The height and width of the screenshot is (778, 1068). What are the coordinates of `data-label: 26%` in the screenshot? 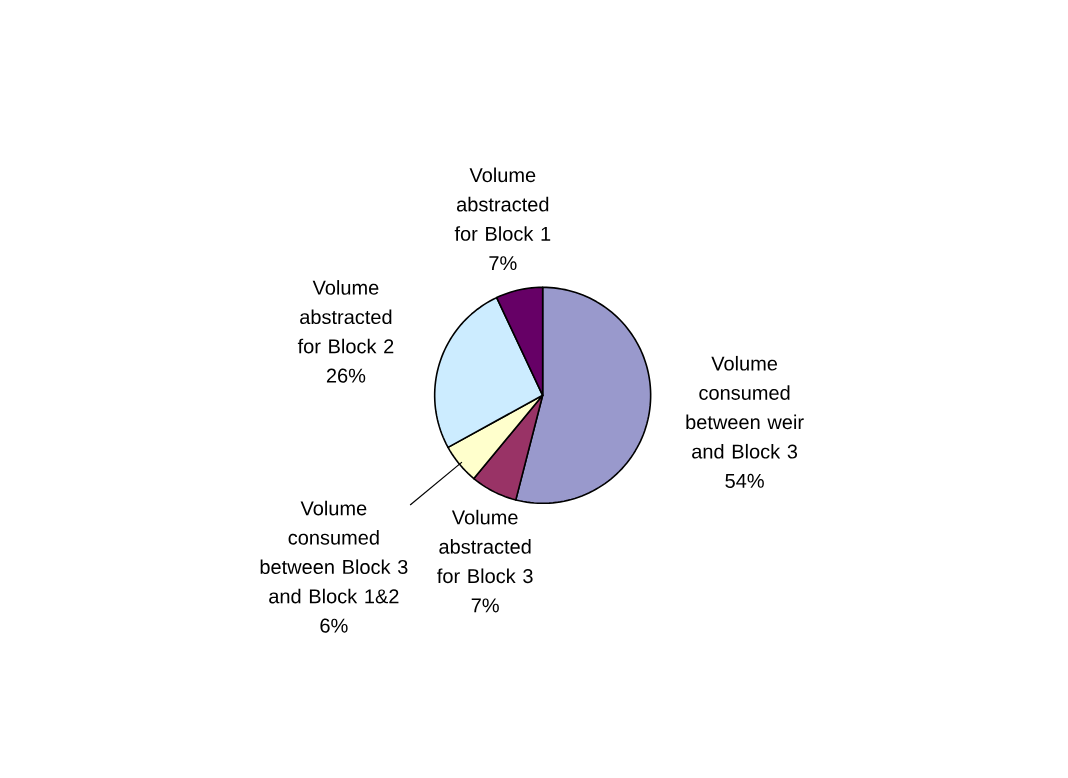 It's located at (346, 375).